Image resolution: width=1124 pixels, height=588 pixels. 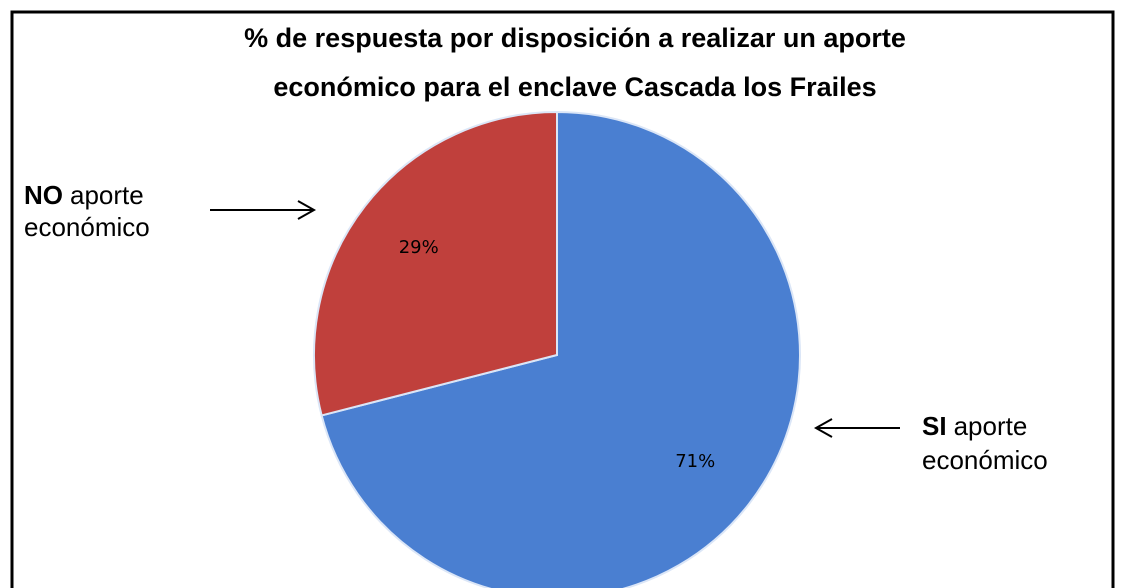 What do you see at coordinates (419, 247) in the screenshot?
I see `data-label: 29%` at bounding box center [419, 247].